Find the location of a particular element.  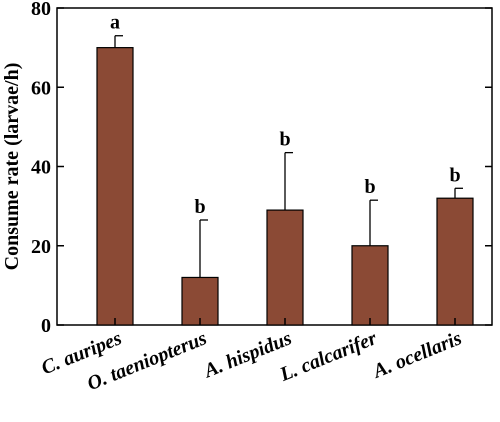

significance-label: a is located at coordinates (115, 23).